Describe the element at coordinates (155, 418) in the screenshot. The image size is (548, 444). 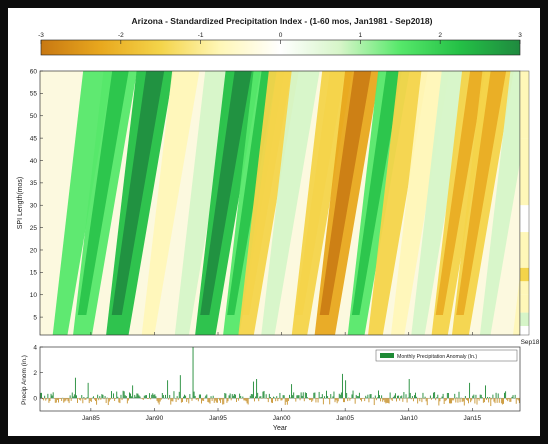
I see `x-tick-label: Jan90` at that location.